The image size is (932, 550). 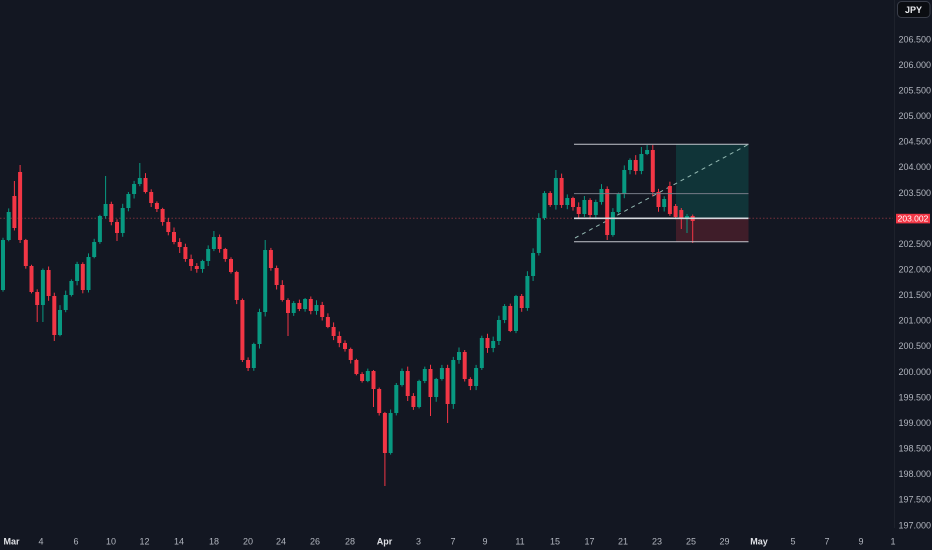 I want to click on svg-text: 202.000, so click(x=914, y=270).